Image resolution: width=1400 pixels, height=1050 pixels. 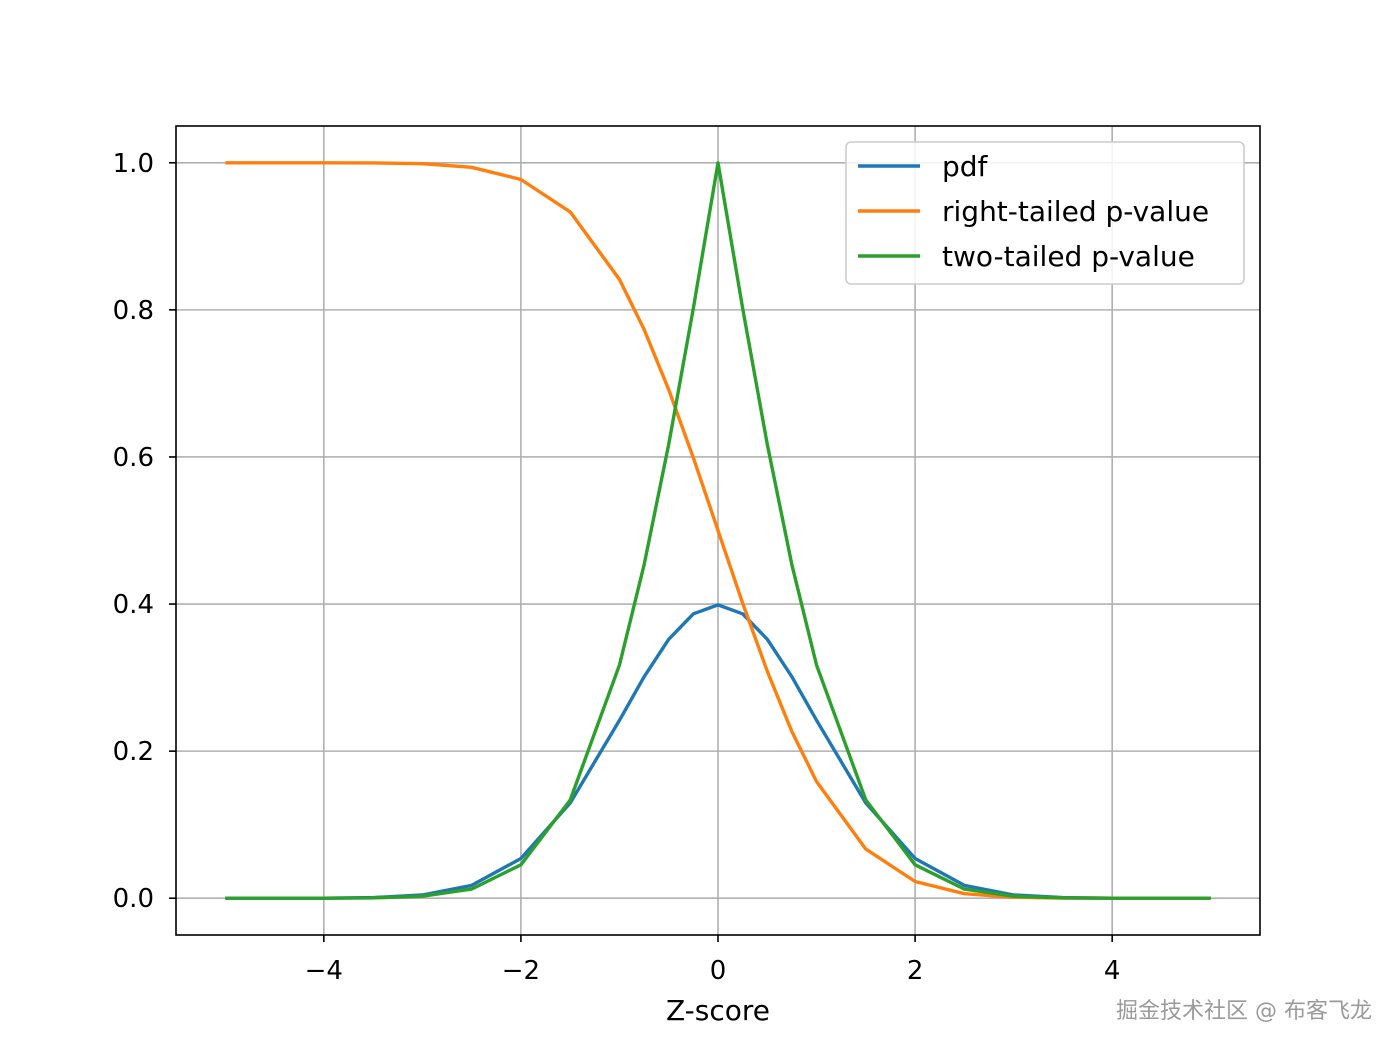 I want to click on watermark: 掘金技术社区 @ 布客飞龙, so click(x=1244, y=1011).